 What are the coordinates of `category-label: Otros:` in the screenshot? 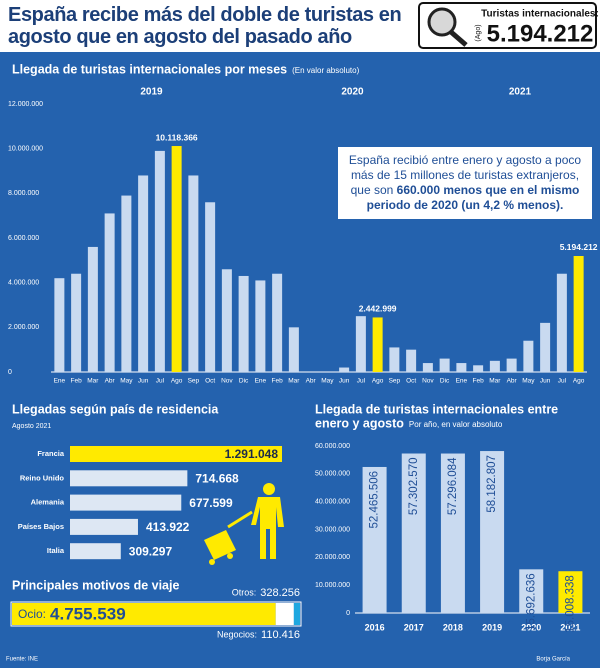 It's located at (244, 592).